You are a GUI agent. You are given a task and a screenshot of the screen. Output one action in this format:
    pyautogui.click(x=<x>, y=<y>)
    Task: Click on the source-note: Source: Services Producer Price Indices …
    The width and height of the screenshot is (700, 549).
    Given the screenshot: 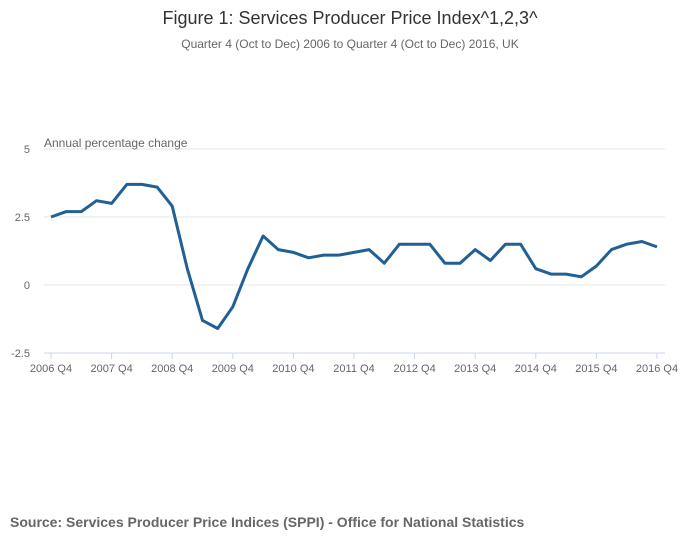 What is the action you would take?
    pyautogui.click(x=267, y=522)
    